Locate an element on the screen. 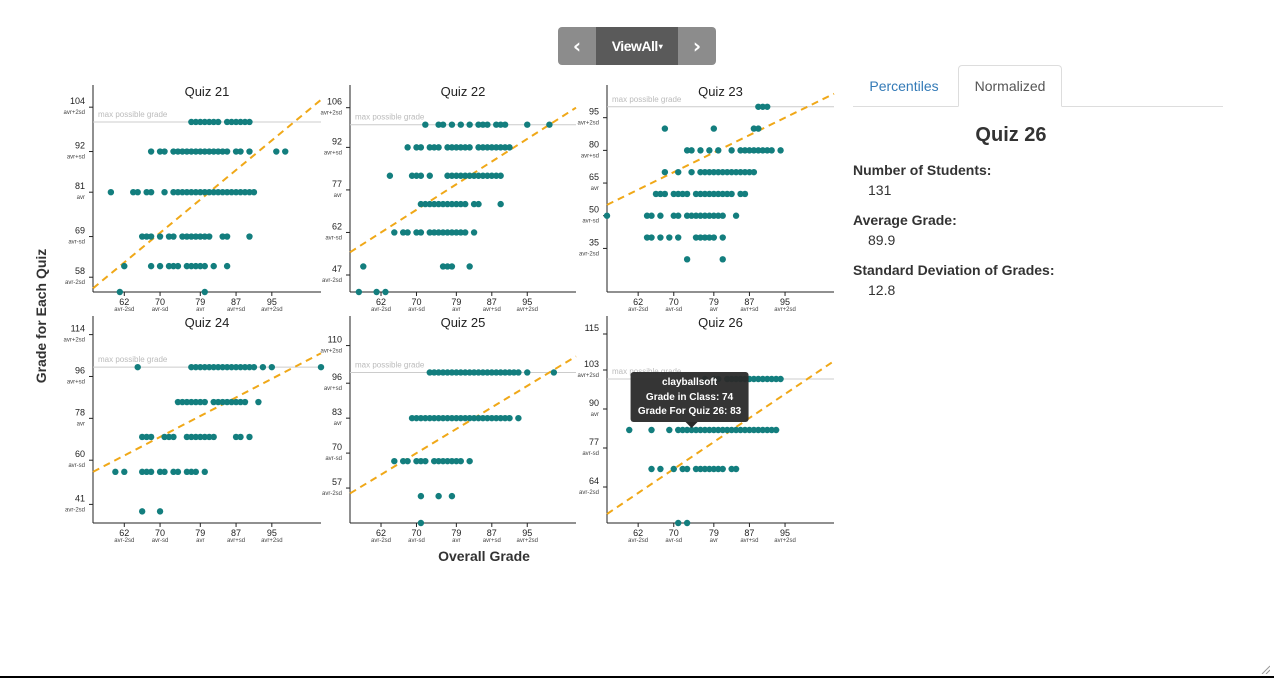 The image size is (1274, 678). quiz-title: Quiz 24 is located at coordinates (207, 322).